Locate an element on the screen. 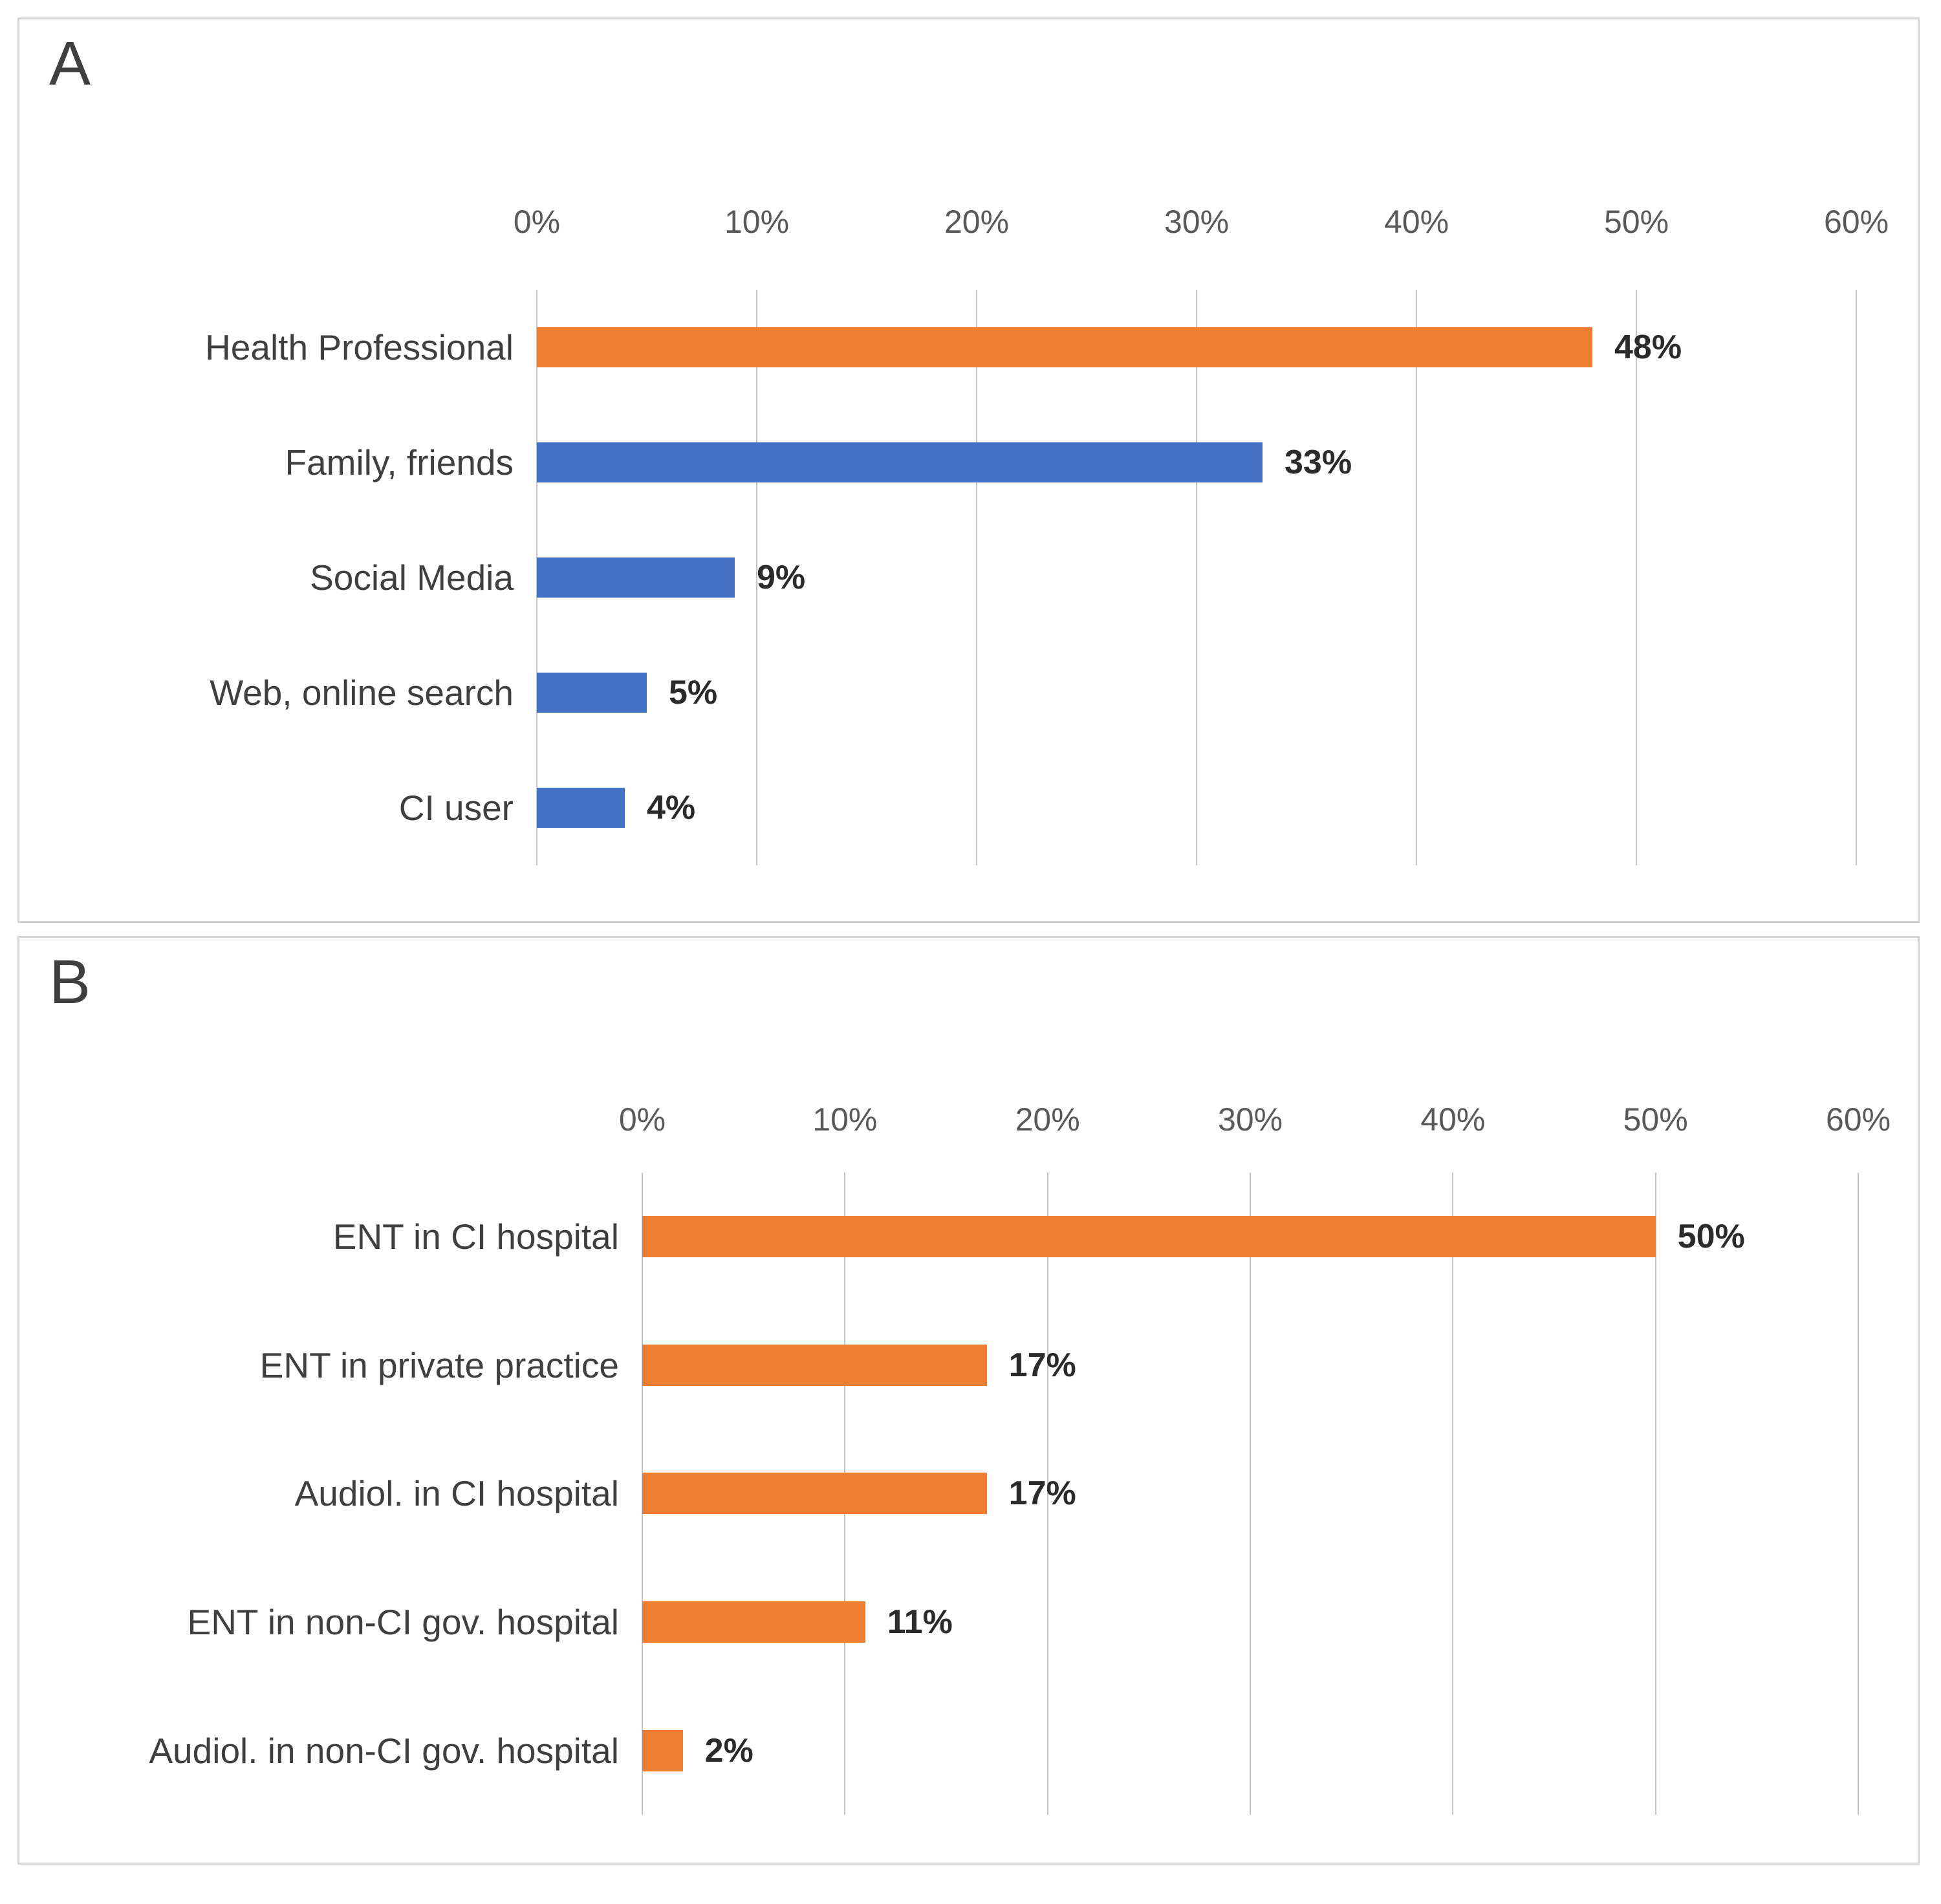 The image size is (1941, 1904). category-label: Audiol. in CI hospital is located at coordinates (457, 1493).